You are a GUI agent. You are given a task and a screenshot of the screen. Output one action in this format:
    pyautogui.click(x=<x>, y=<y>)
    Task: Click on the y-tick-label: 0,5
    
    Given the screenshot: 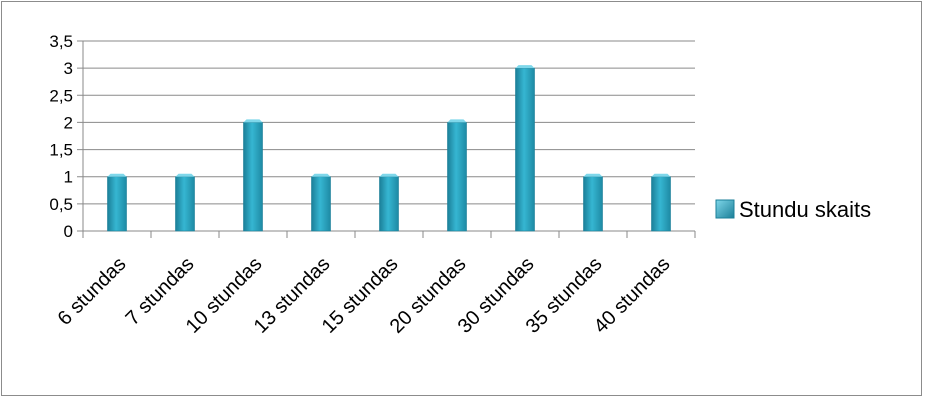 What is the action you would take?
    pyautogui.click(x=61, y=204)
    